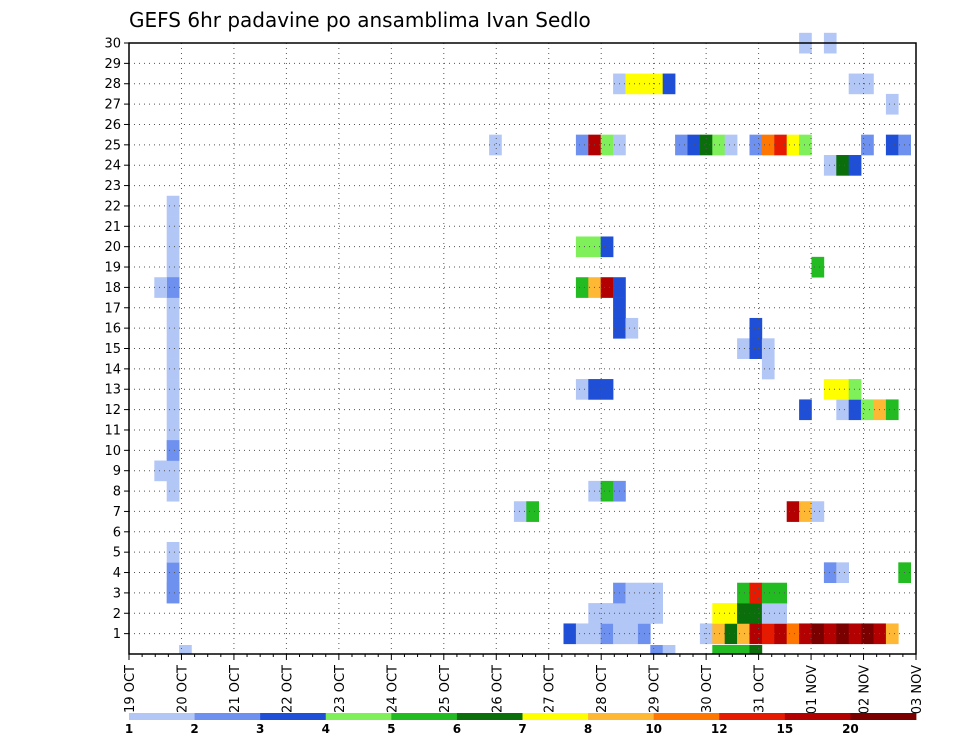 This screenshot has width=960, height=742. What do you see at coordinates (760, 689) in the screenshot?
I see `x-tick-label: 31 OCT` at bounding box center [760, 689].